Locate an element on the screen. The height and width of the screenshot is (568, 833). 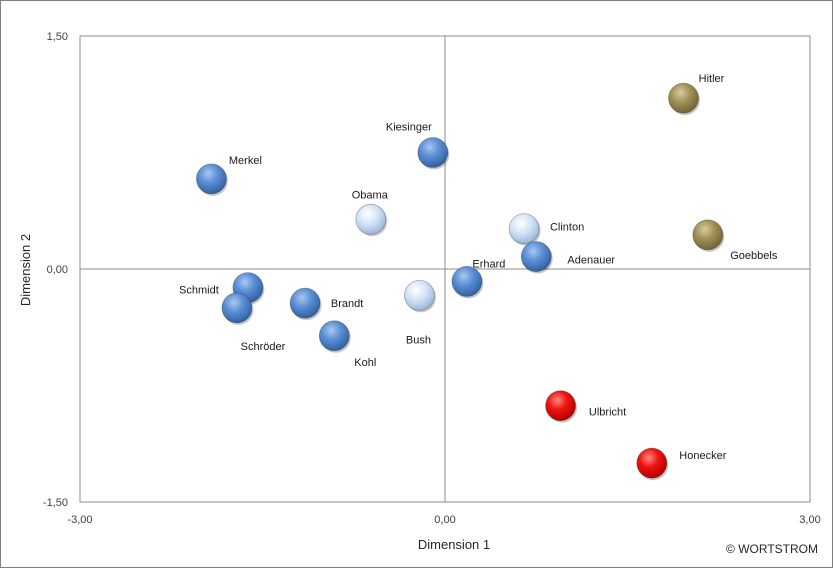
point-label-schroeder: Schröder is located at coordinates (263, 347).